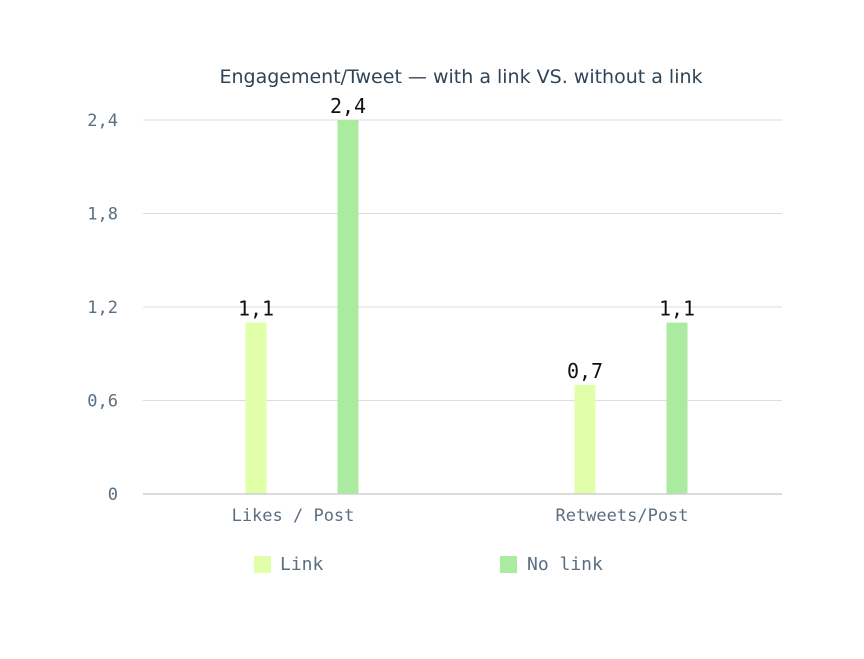 The width and height of the screenshot is (864, 659). Describe the element at coordinates (302, 564) in the screenshot. I see `legend-label: Link` at that location.